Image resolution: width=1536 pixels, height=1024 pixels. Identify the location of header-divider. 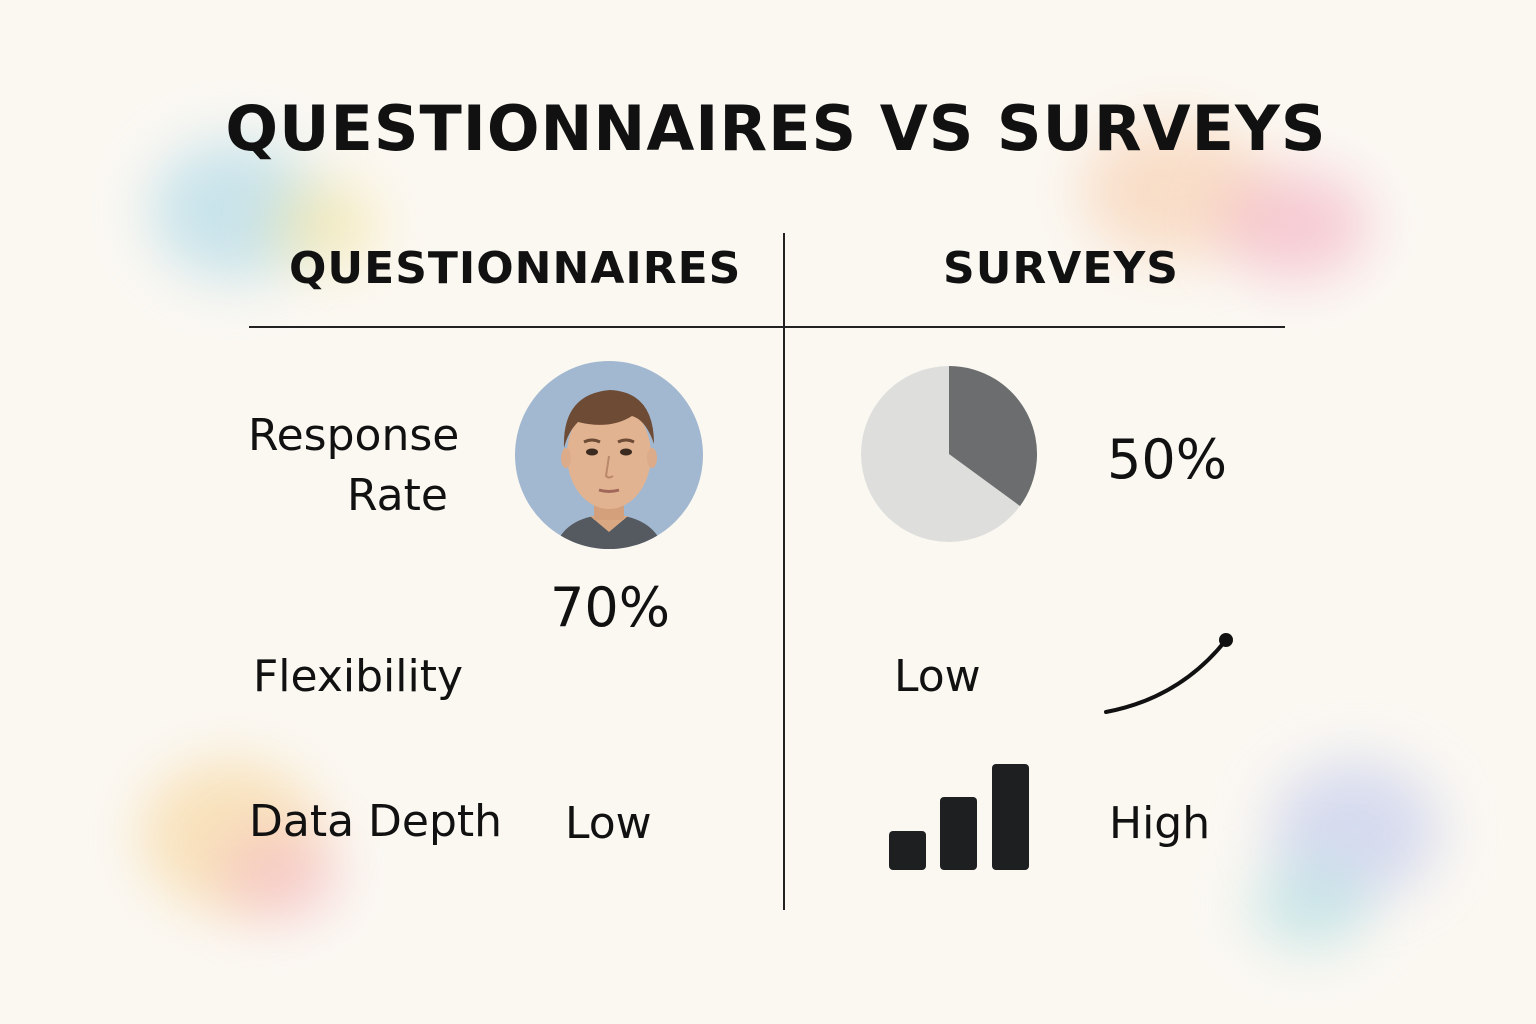
(767, 327).